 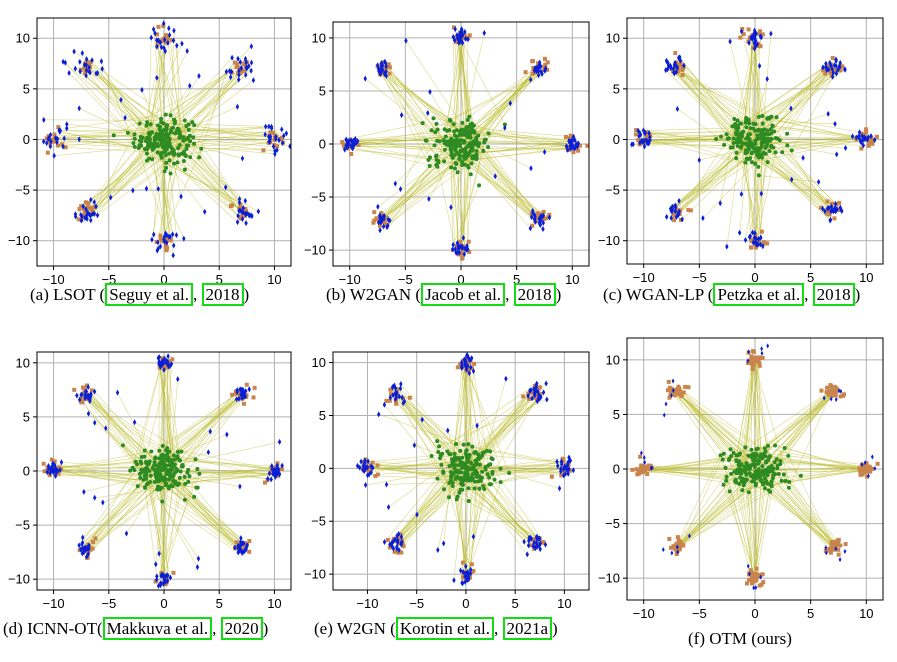 I want to click on x-tick-label: −5, so click(x=416, y=603).